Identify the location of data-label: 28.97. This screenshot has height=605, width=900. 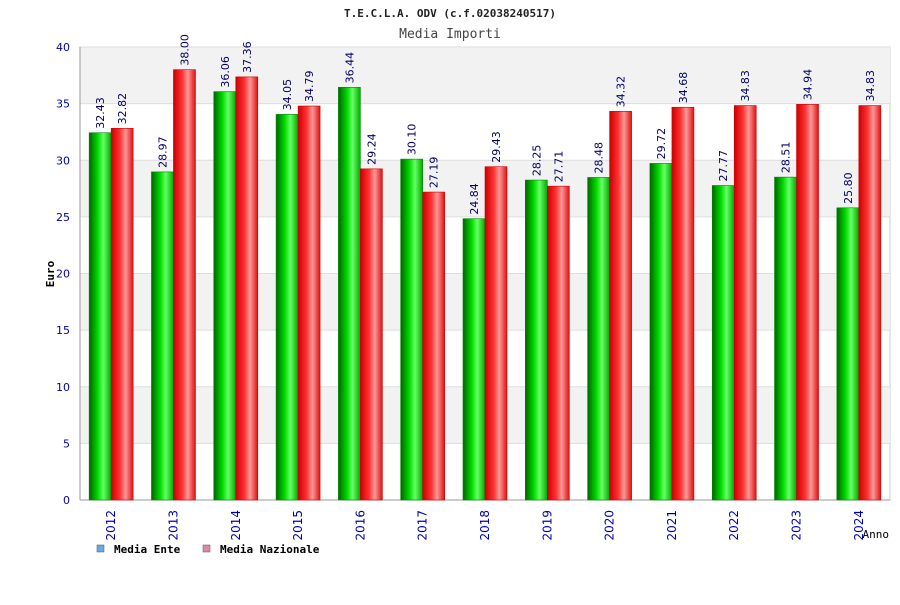
(162, 152).